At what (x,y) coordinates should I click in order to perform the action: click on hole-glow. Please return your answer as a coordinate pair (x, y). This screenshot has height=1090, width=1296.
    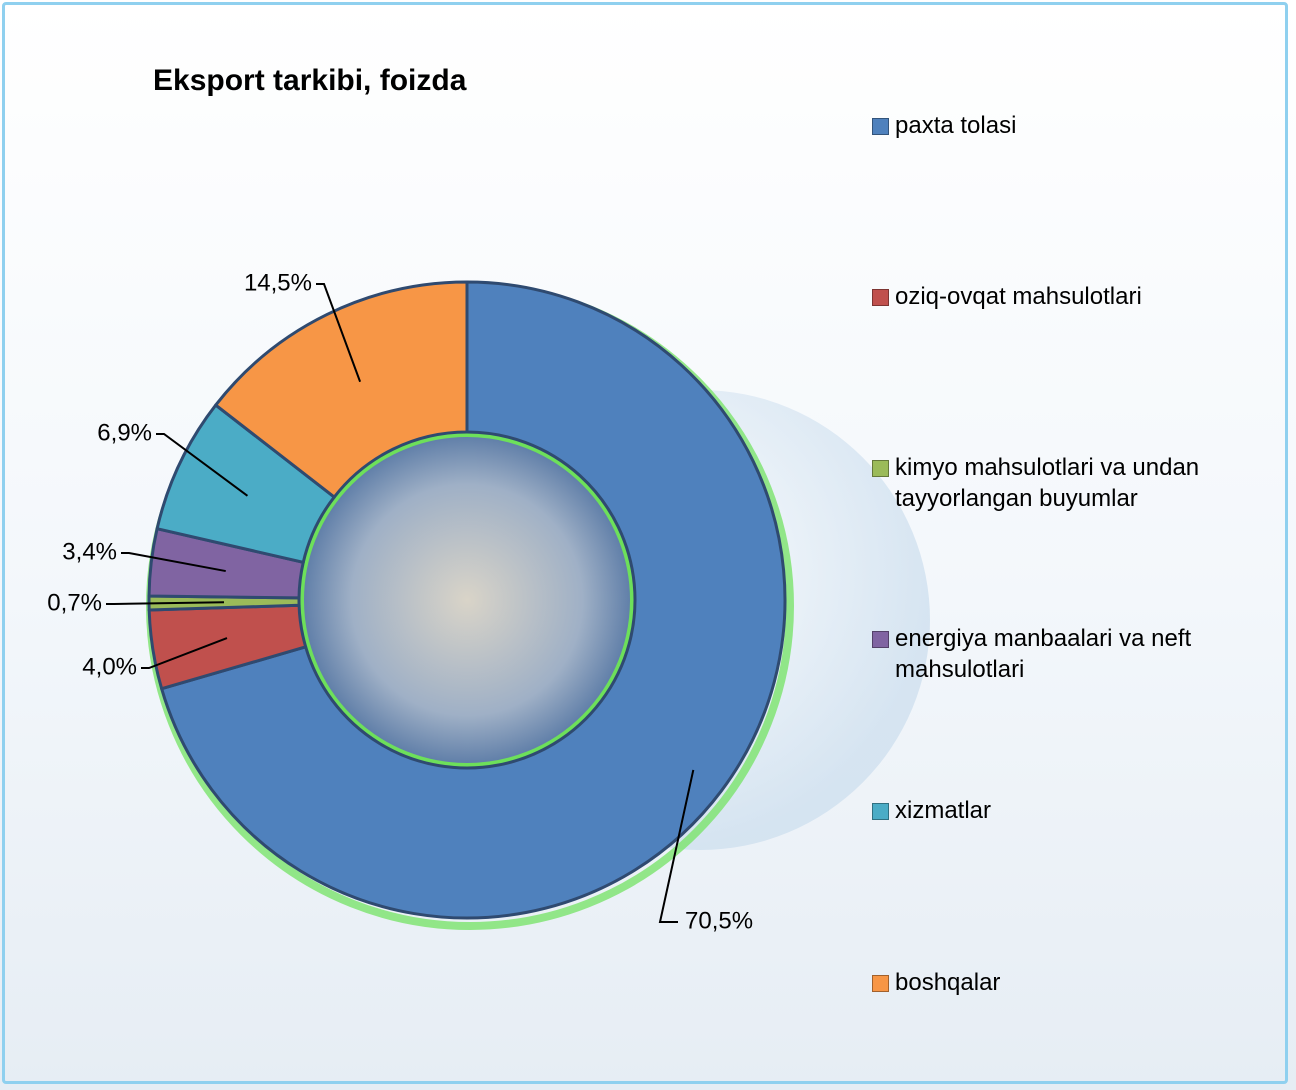
    Looking at the image, I should click on (467, 600).